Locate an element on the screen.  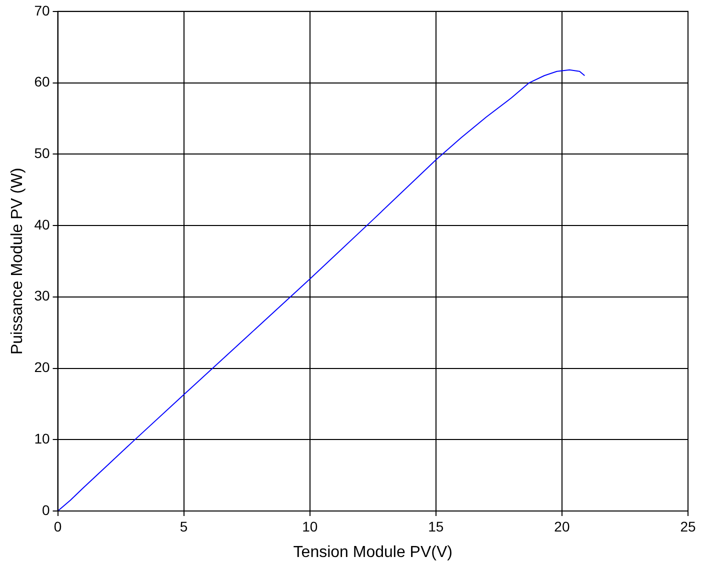
x-axis-title: Tension Module PV(V) is located at coordinates (372, 552).